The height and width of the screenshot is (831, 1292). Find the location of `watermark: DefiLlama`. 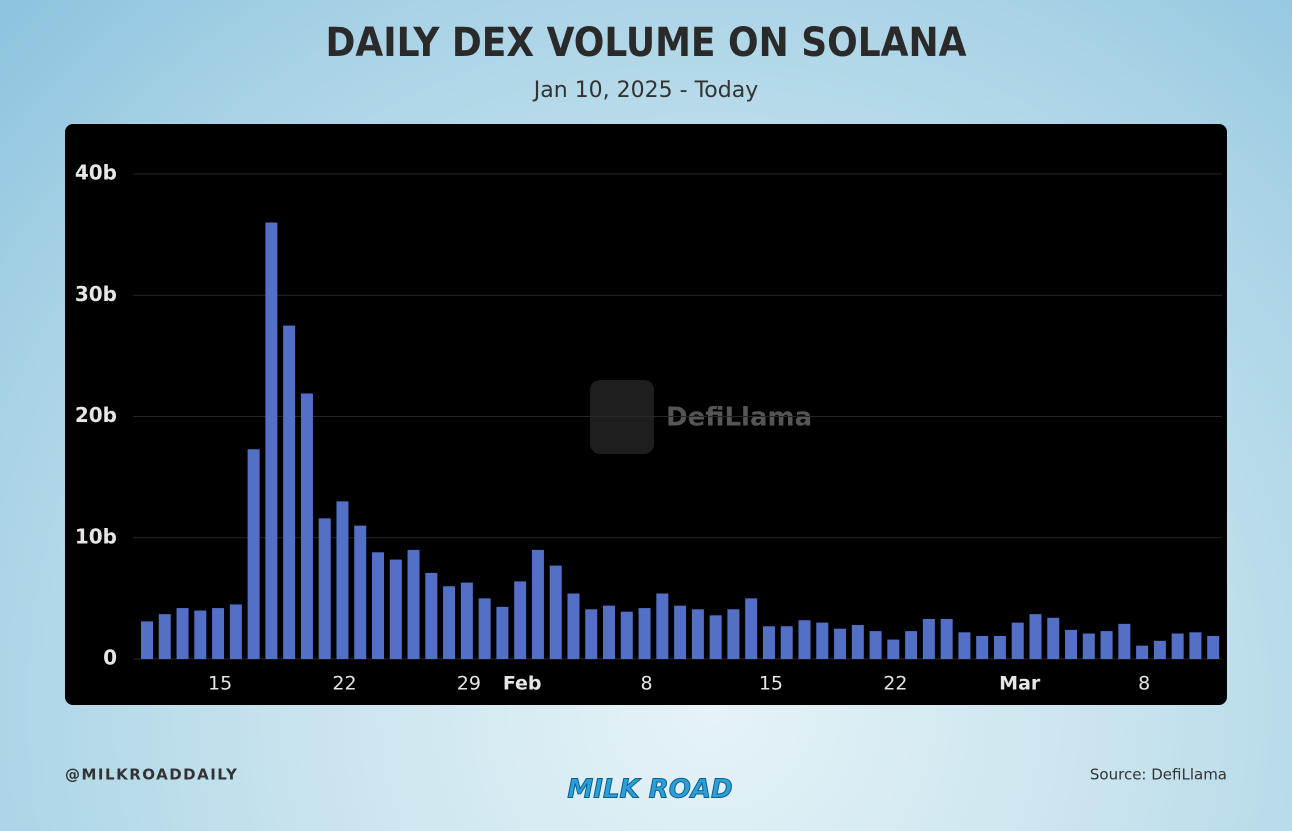

watermark: DefiLlama is located at coordinates (739, 418).